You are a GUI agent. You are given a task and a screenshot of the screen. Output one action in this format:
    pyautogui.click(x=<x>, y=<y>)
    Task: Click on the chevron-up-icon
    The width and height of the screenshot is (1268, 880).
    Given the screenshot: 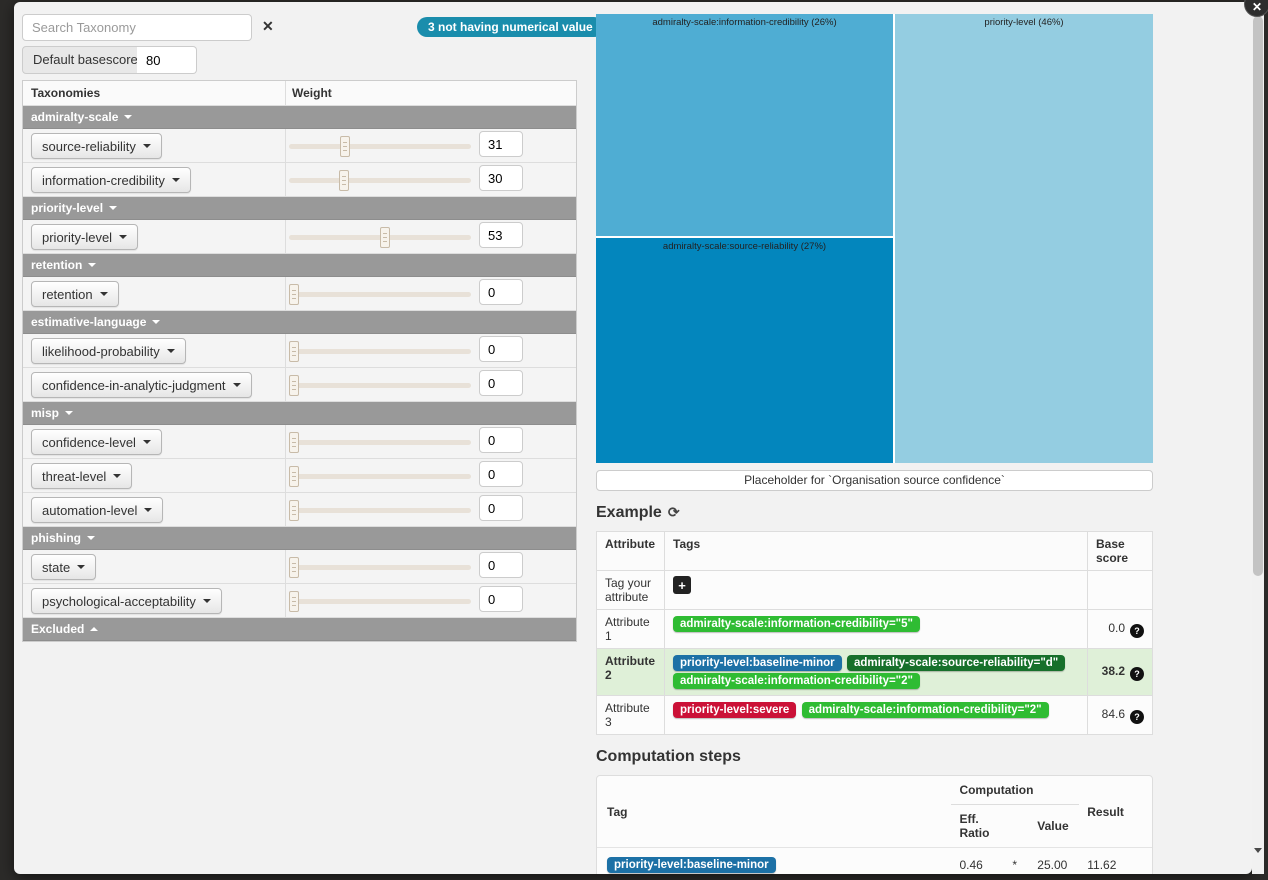 What is the action you would take?
    pyautogui.click(x=94, y=629)
    